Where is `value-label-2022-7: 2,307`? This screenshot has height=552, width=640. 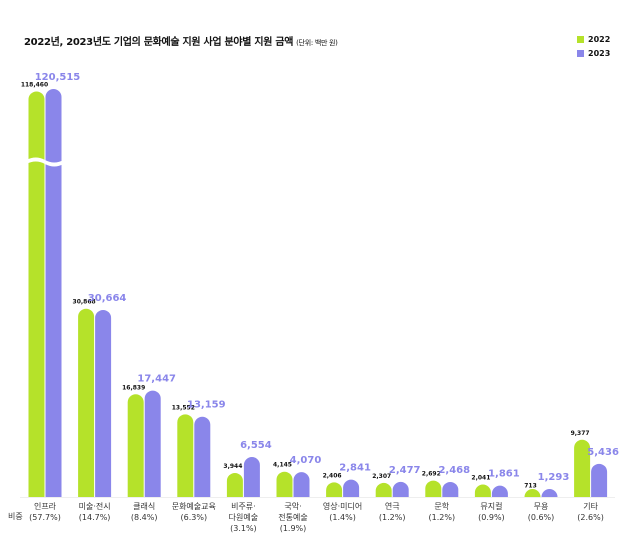
value-label-2022-7: 2,307 is located at coordinates (381, 476).